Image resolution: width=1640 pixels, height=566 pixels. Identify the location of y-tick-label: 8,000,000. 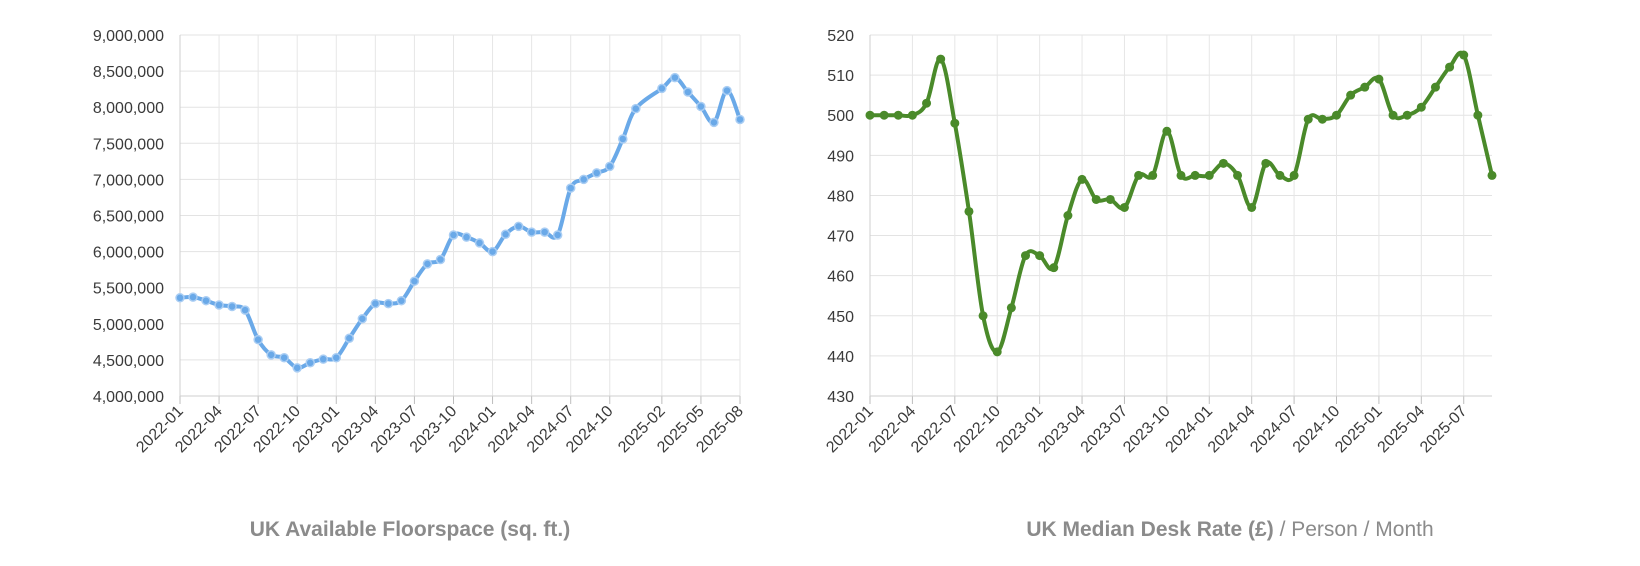
(128, 108).